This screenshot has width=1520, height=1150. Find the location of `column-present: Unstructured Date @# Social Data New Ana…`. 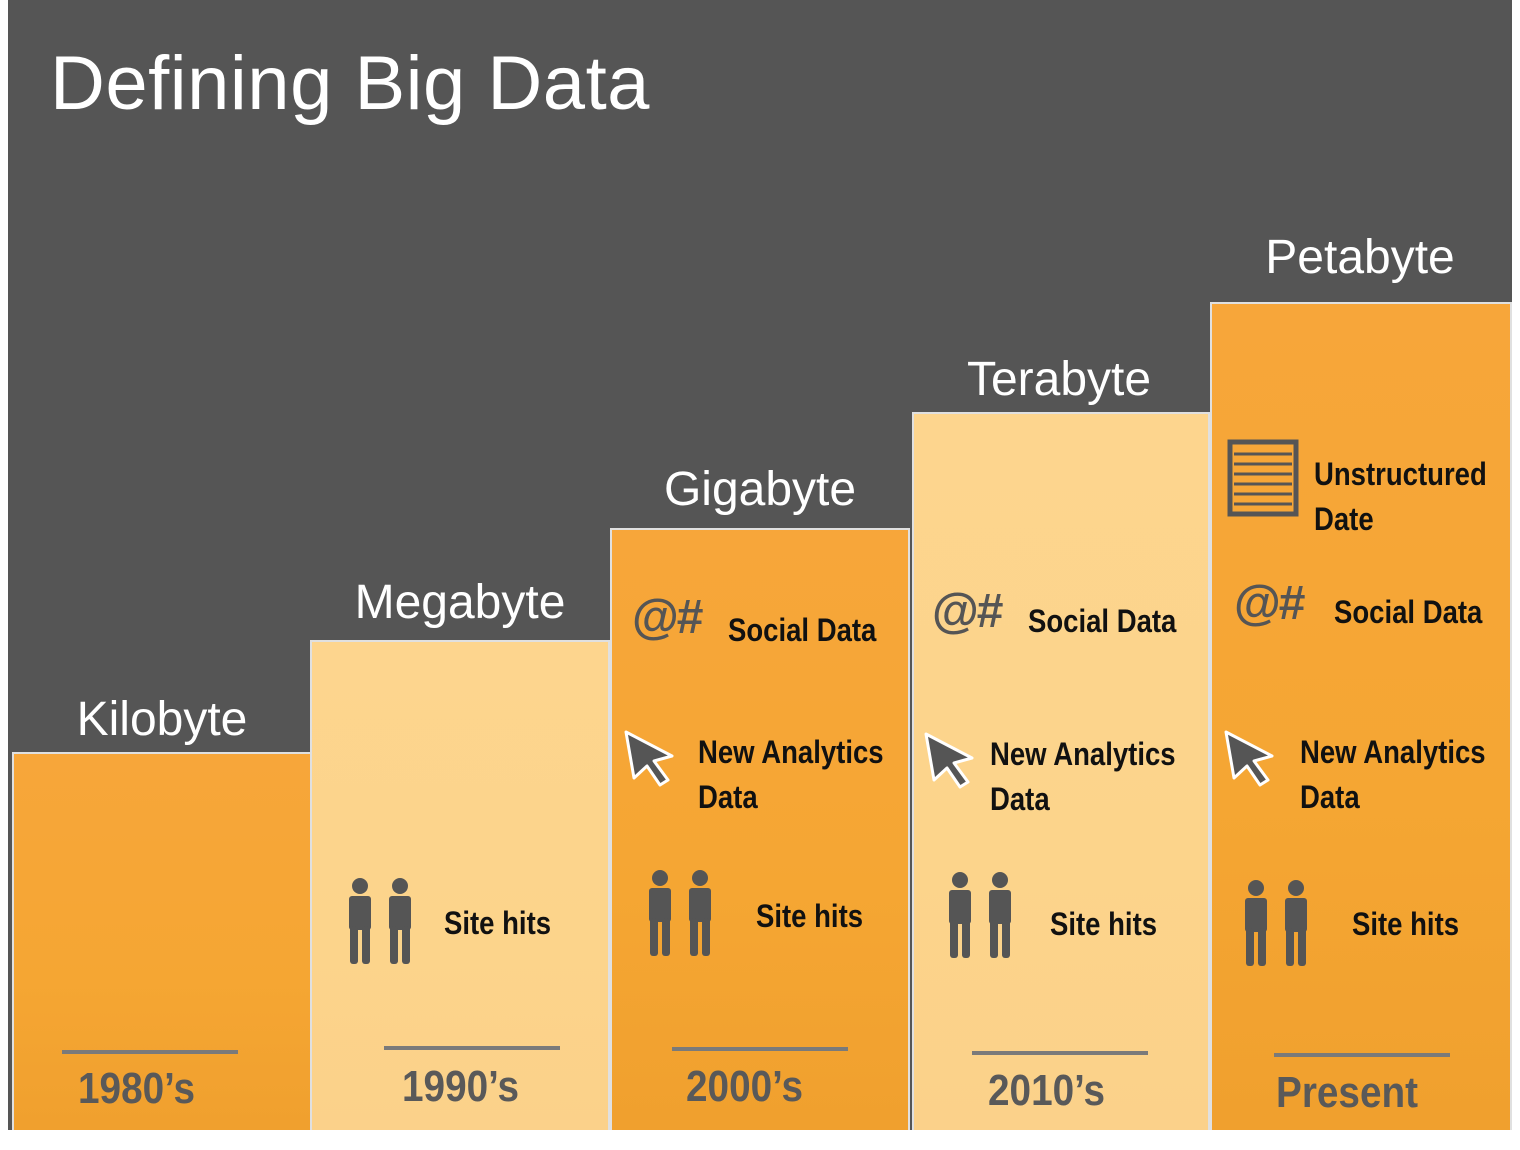

column-present: Unstructured Date @# Social Data New Ana… is located at coordinates (1361, 716).